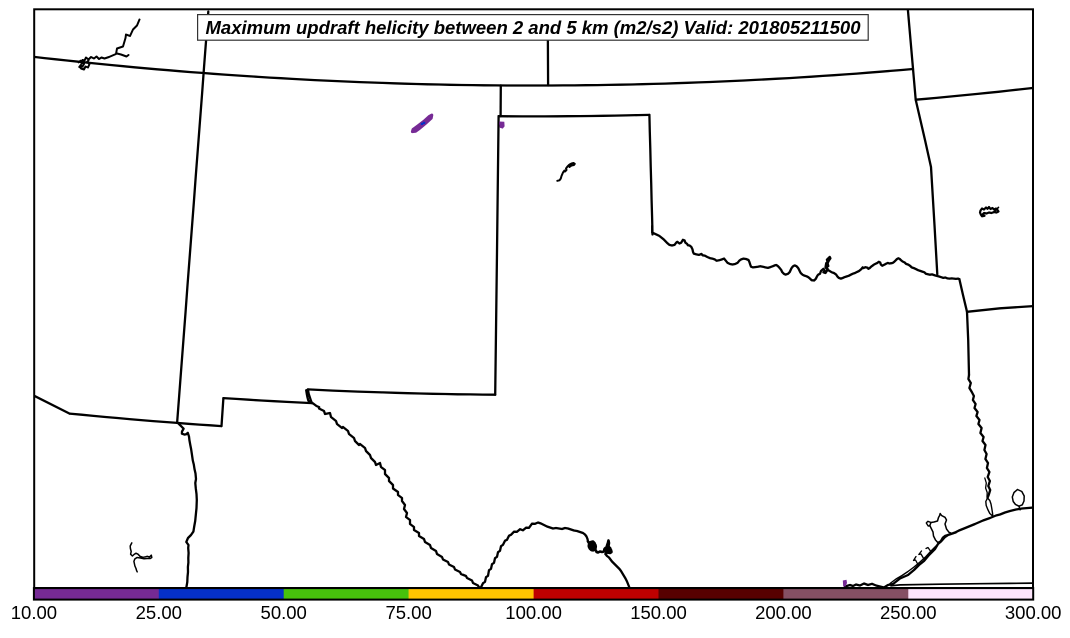 Image resolution: width=1070 pixels, height=638 pixels. I want to click on svg-text: 200.00, so click(783, 612).